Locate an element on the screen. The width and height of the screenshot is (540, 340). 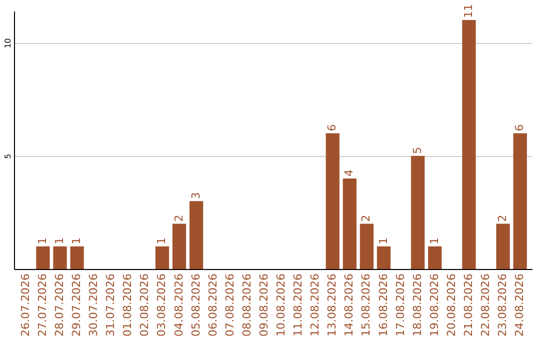
x-tick-label: 07.08.2026 is located at coordinates (229, 305).